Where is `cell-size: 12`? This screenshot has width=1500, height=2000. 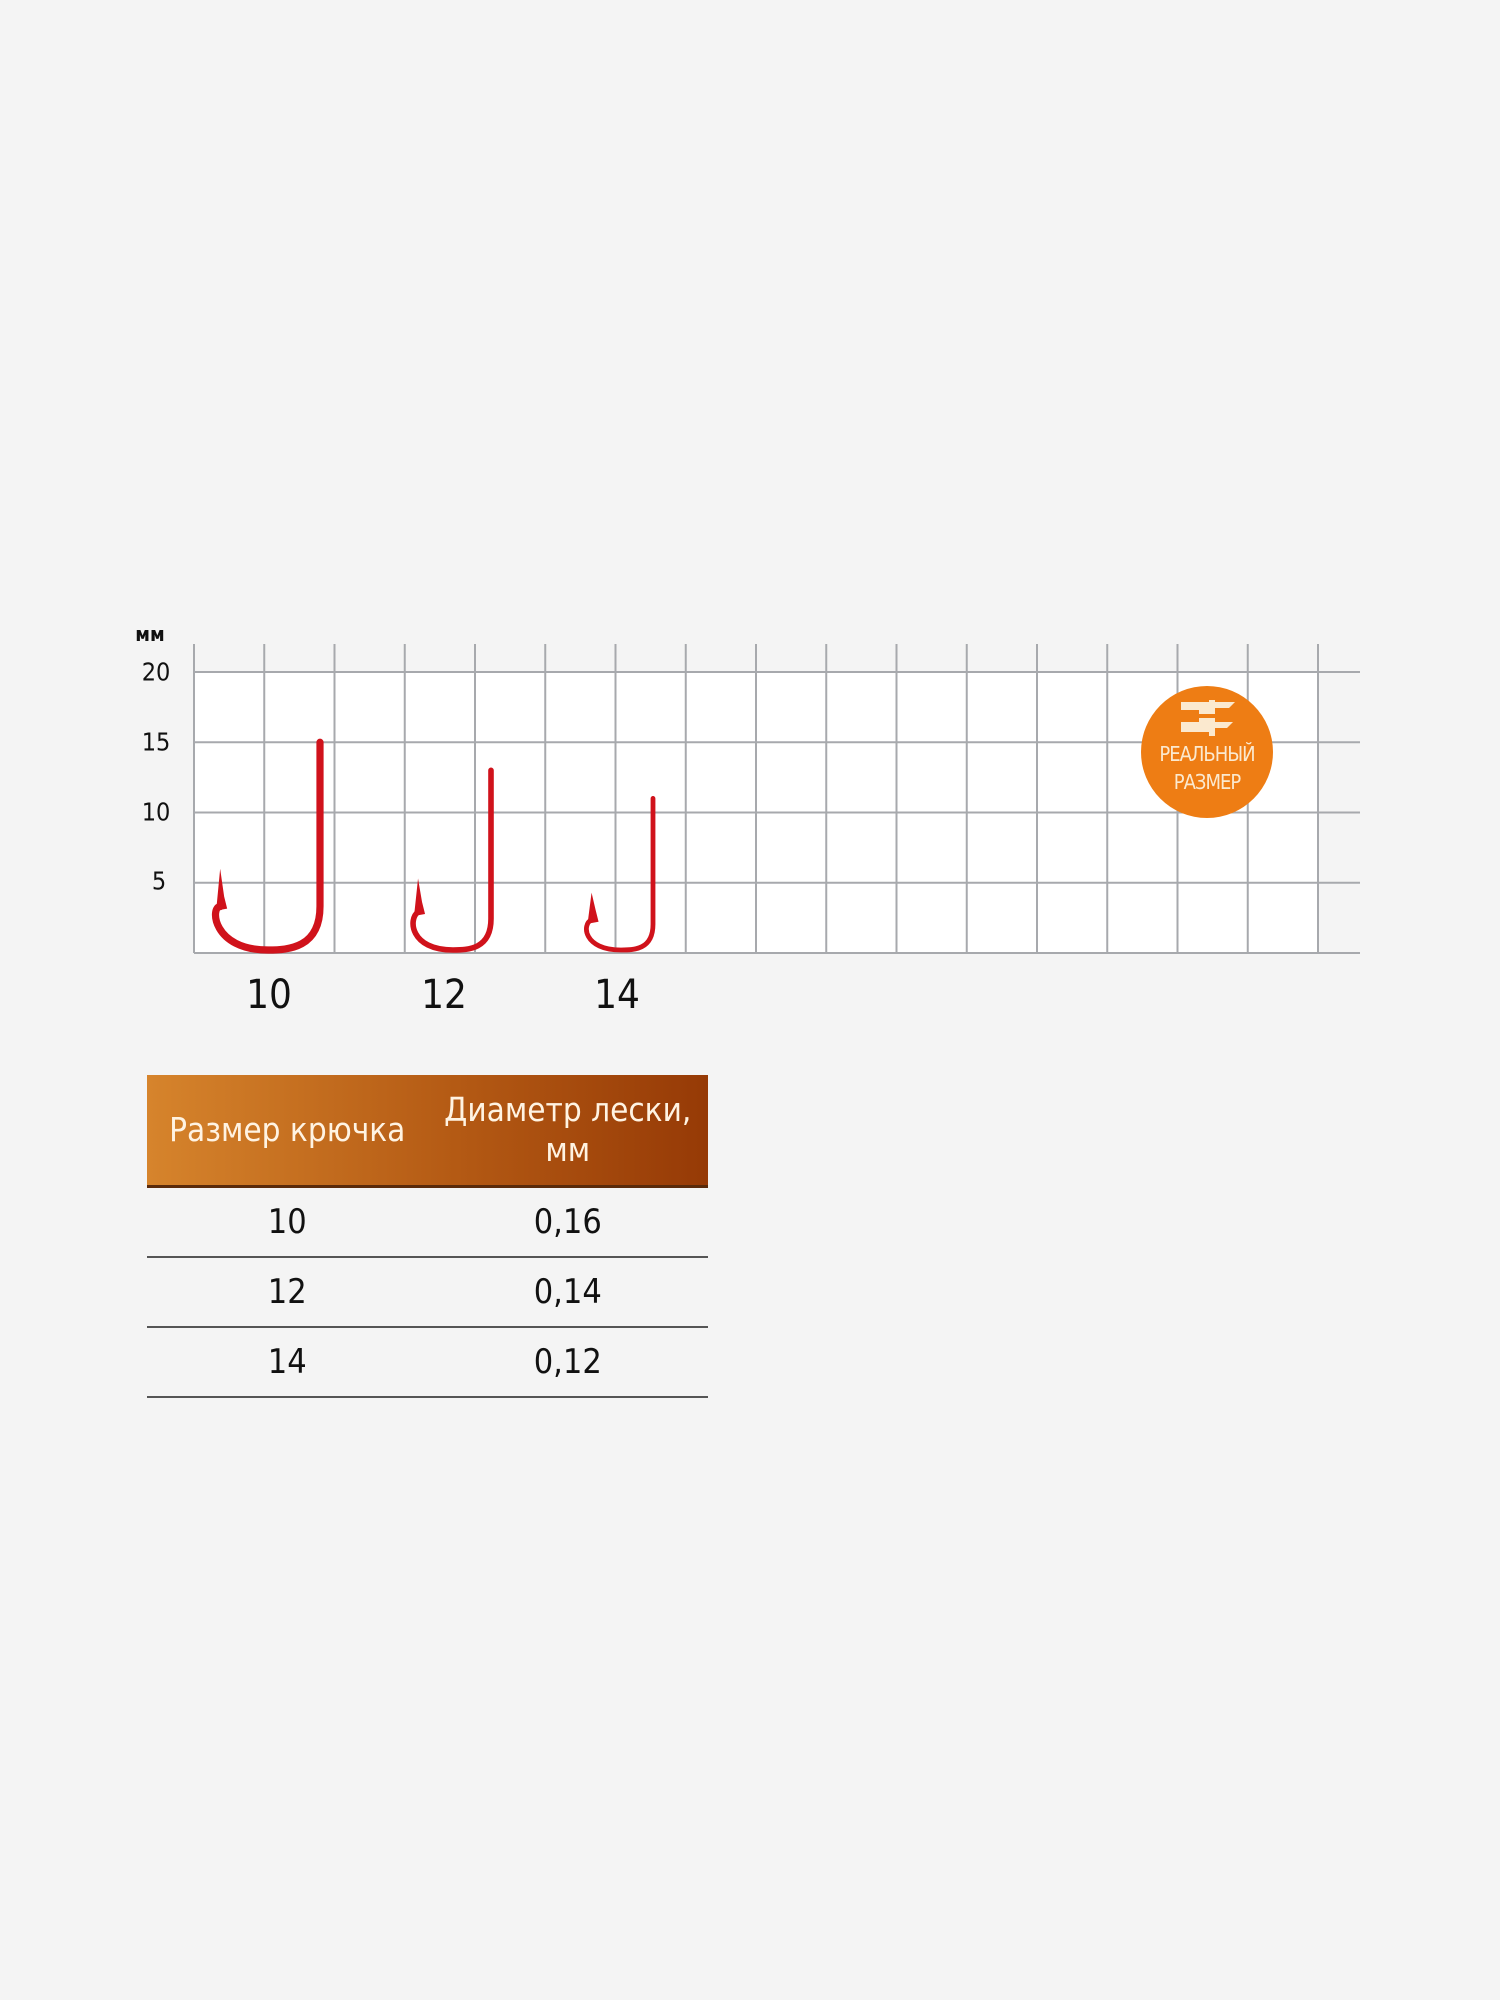 cell-size: 12 is located at coordinates (287, 1292).